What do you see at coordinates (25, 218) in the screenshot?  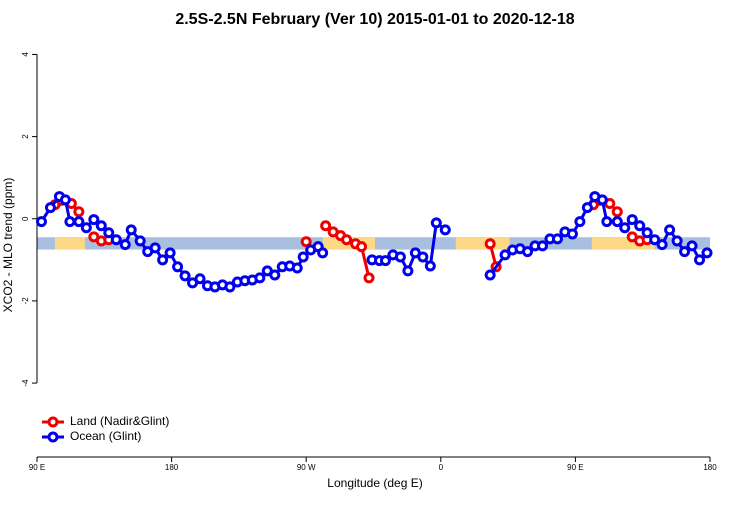 I see `y-tick-label: 0` at bounding box center [25, 218].